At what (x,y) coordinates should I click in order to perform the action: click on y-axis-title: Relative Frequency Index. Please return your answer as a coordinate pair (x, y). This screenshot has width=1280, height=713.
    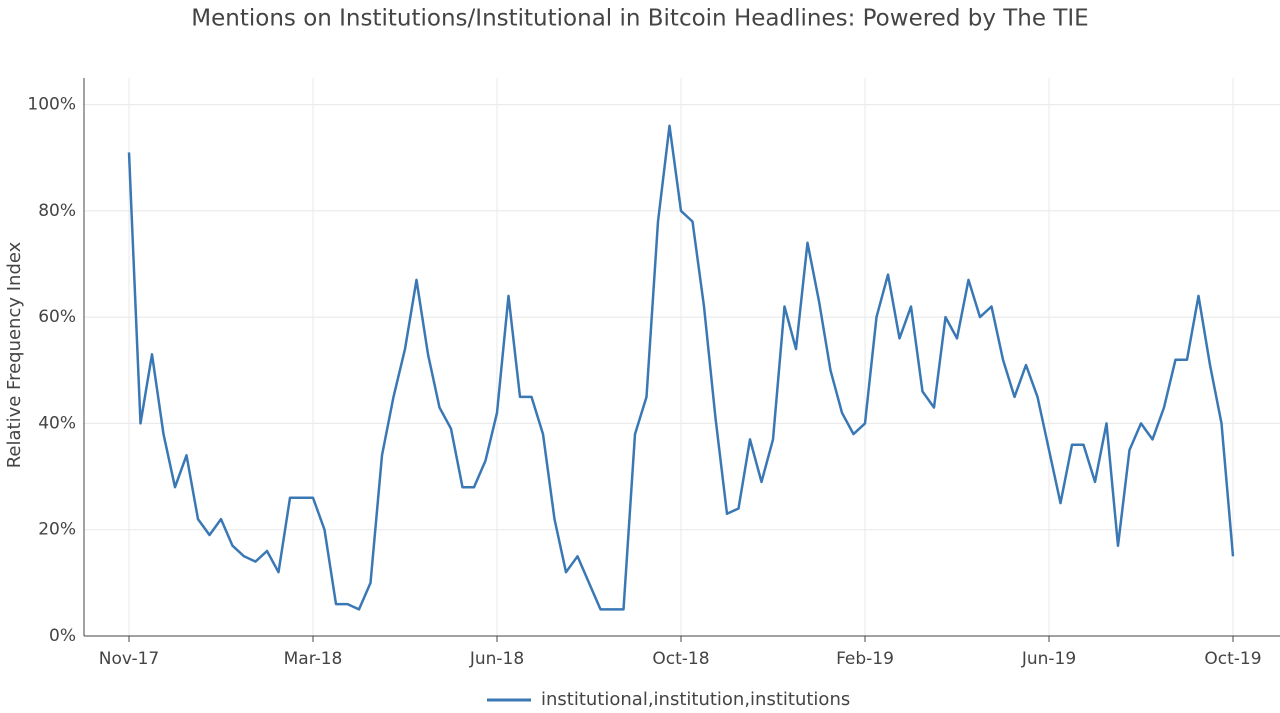
    Looking at the image, I should click on (14, 354).